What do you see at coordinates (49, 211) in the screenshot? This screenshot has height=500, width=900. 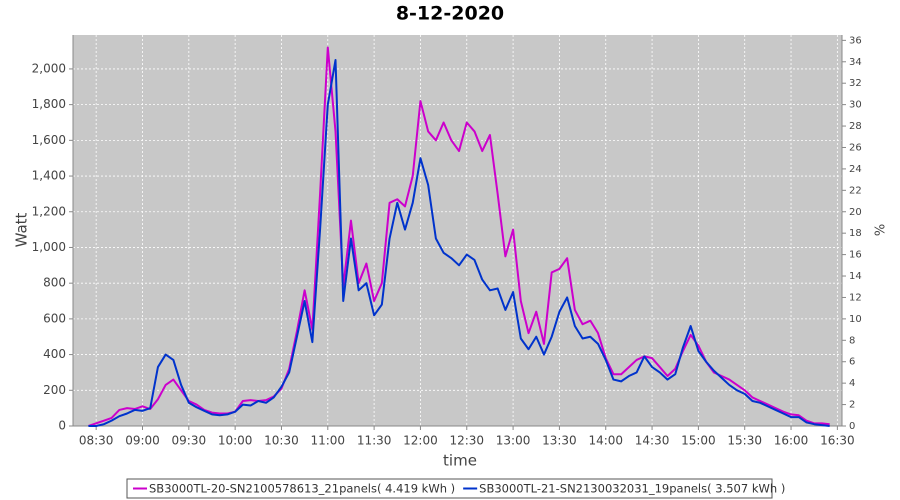 I see `y-tick-label: 1,200` at bounding box center [49, 211].